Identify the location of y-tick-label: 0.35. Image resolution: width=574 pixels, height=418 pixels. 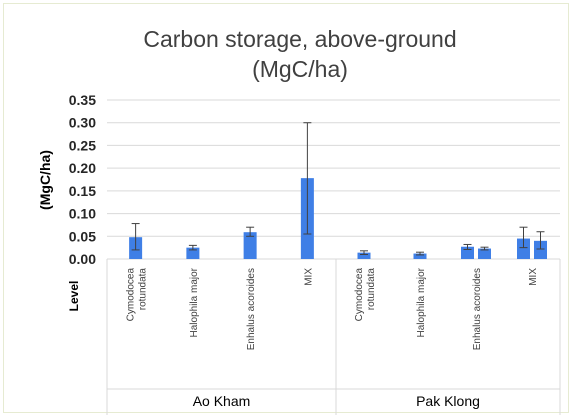
(82, 100).